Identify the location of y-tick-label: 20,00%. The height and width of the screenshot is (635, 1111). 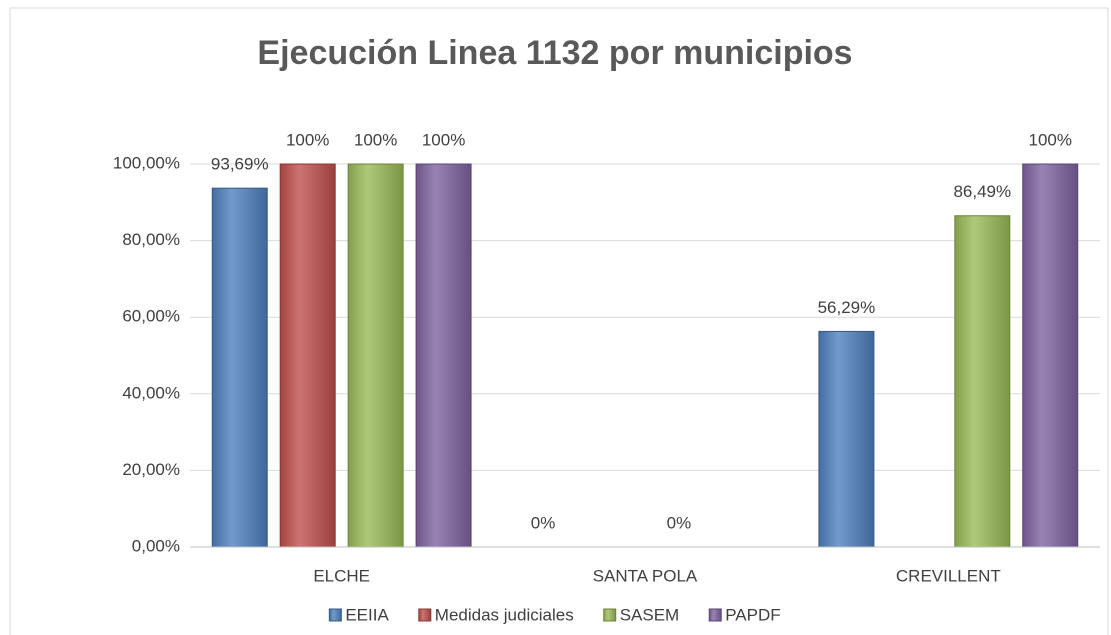
(151, 469).